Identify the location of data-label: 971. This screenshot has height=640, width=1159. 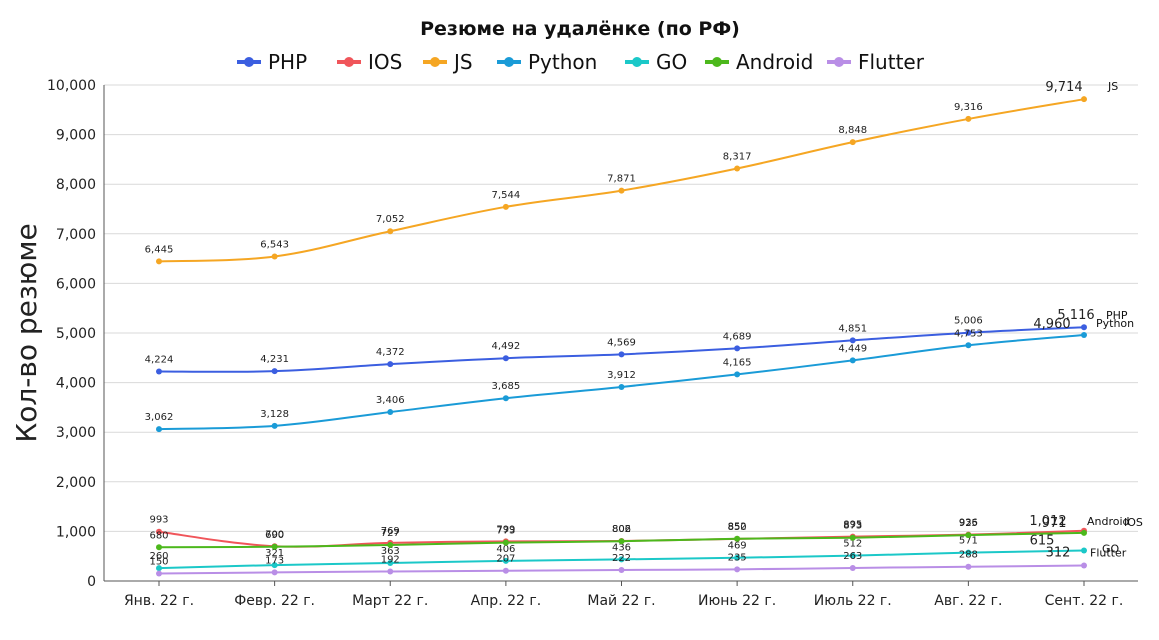
(1054, 523).